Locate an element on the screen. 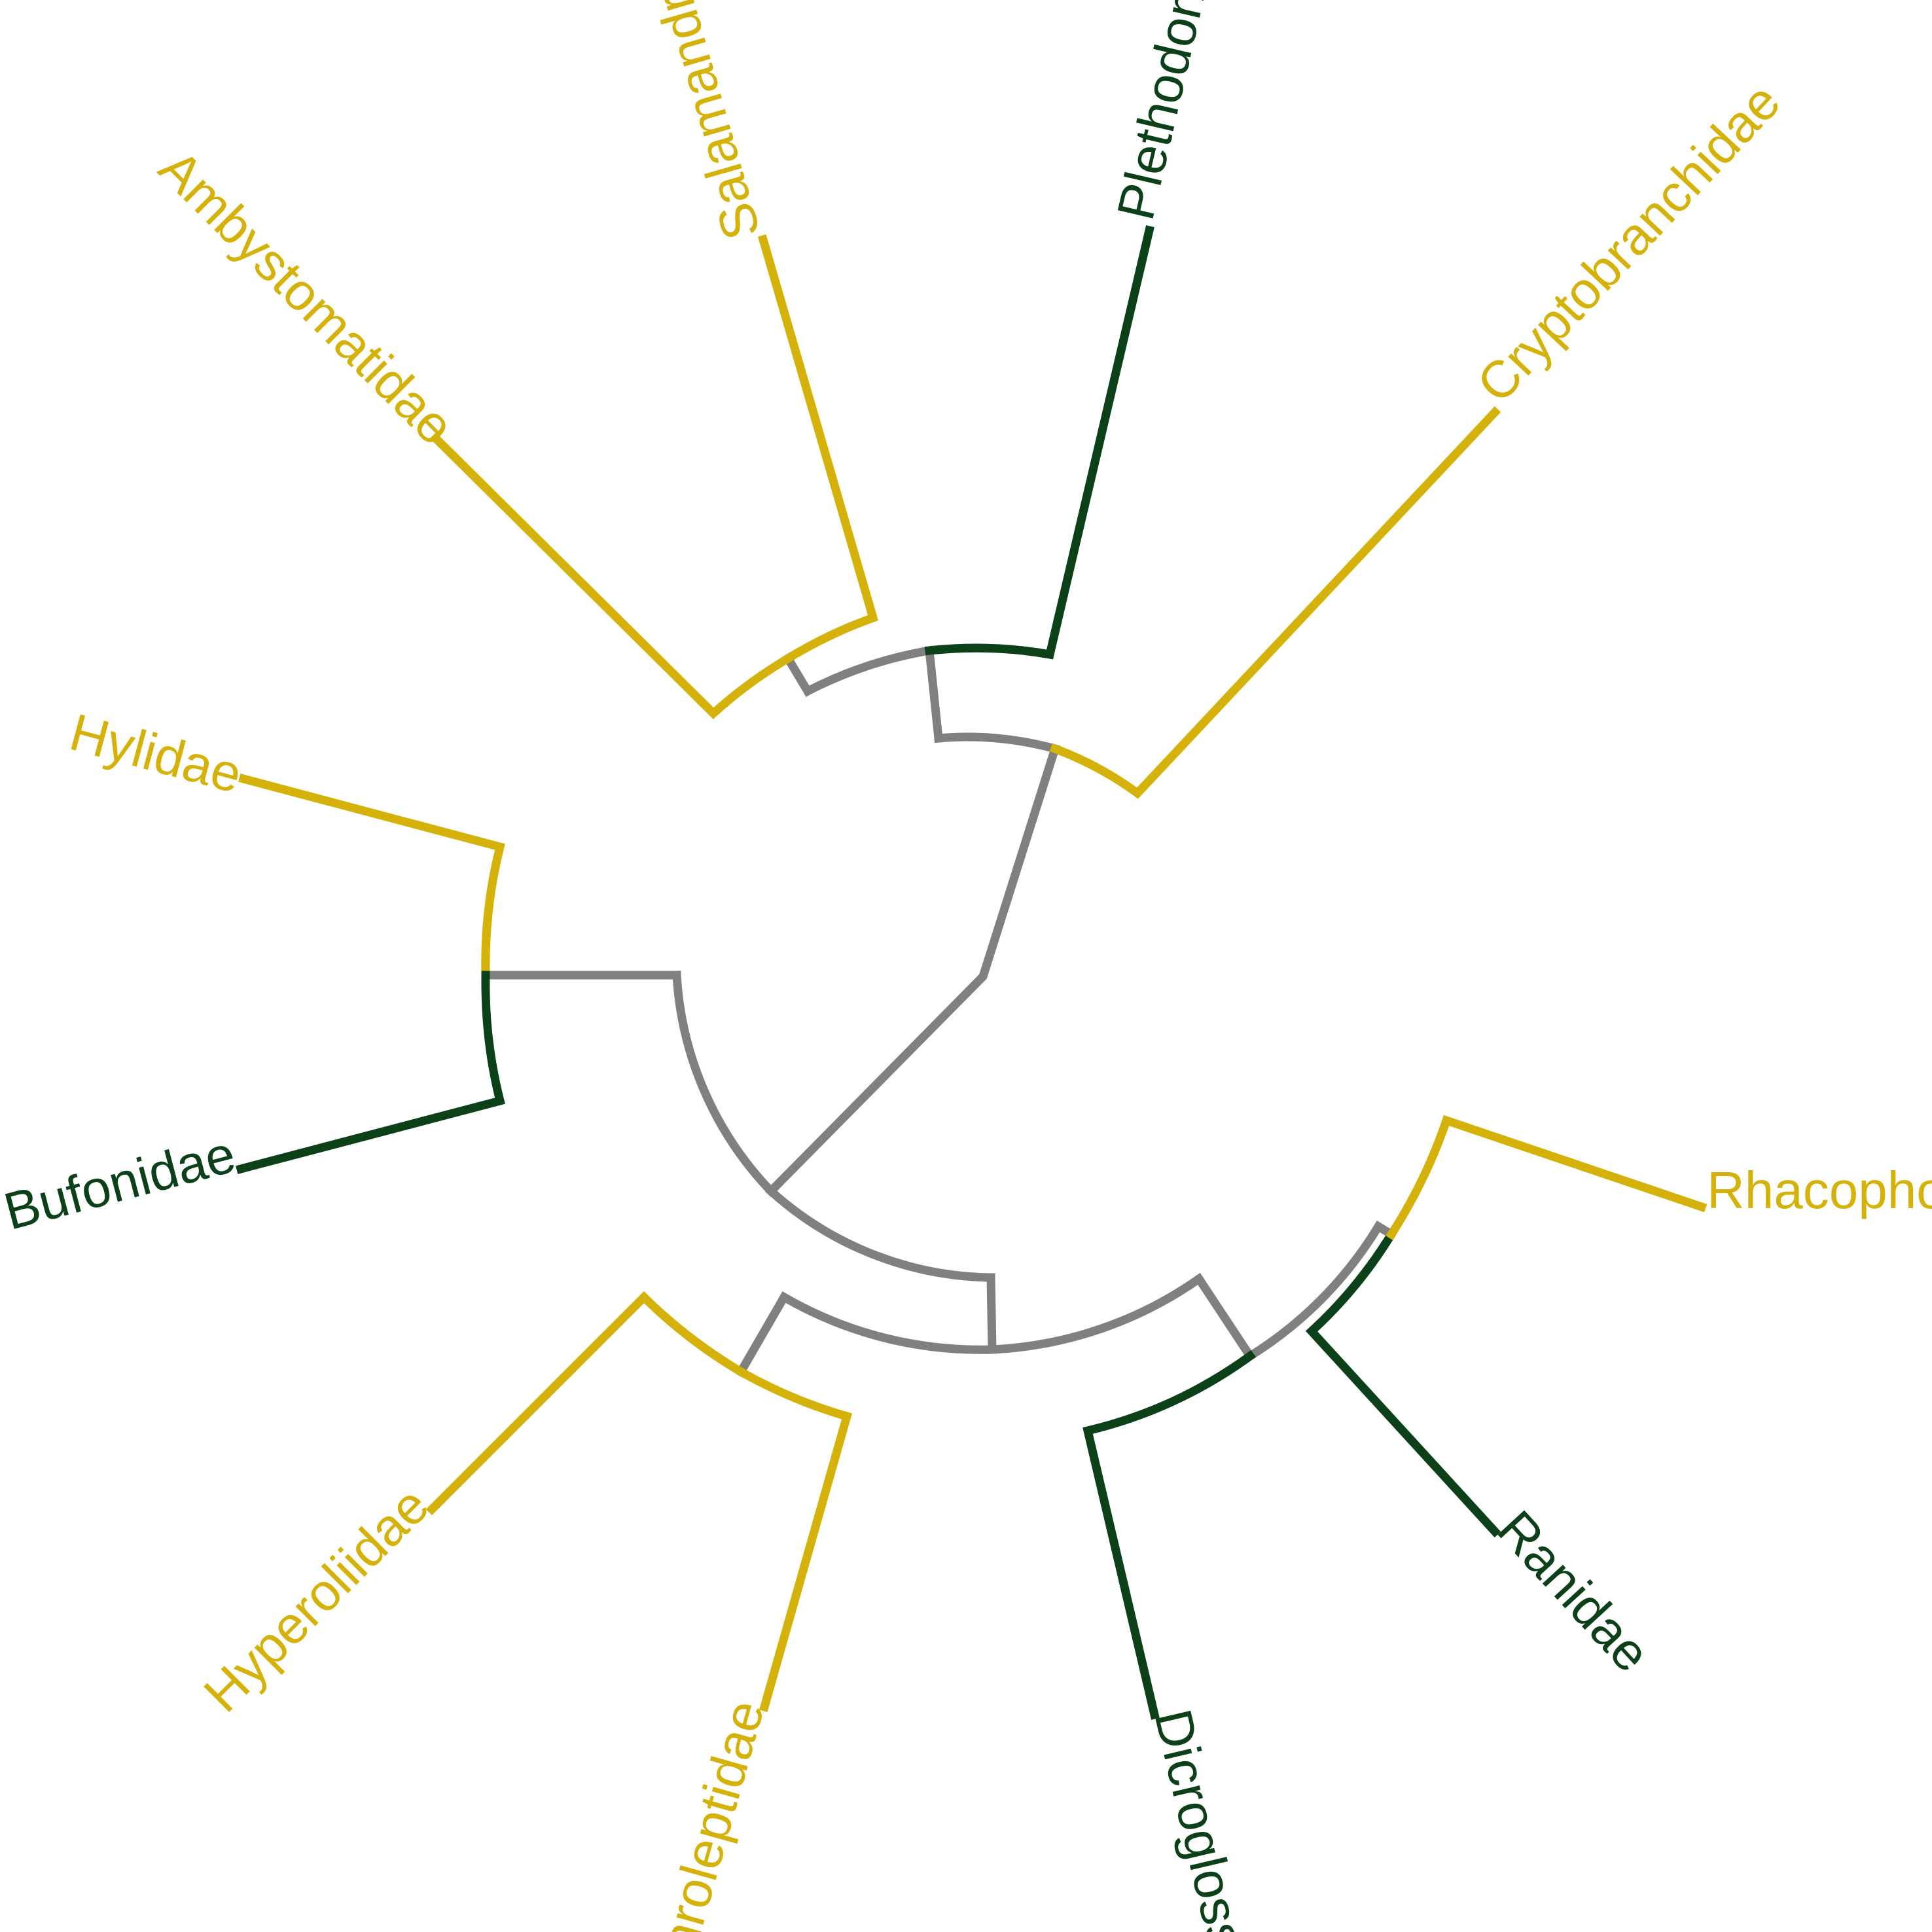 This screenshot has height=1932, width=1932. label-cryptobranchidae: Cryptobranchidae is located at coordinates (1628, 242).